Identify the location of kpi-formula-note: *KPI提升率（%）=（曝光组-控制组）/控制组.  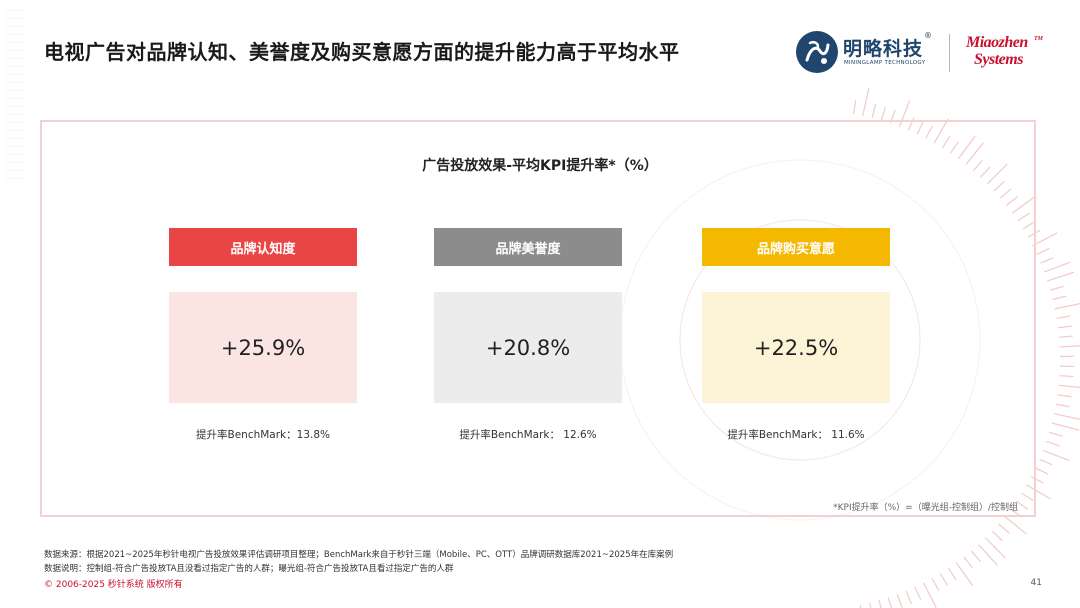
(925, 508).